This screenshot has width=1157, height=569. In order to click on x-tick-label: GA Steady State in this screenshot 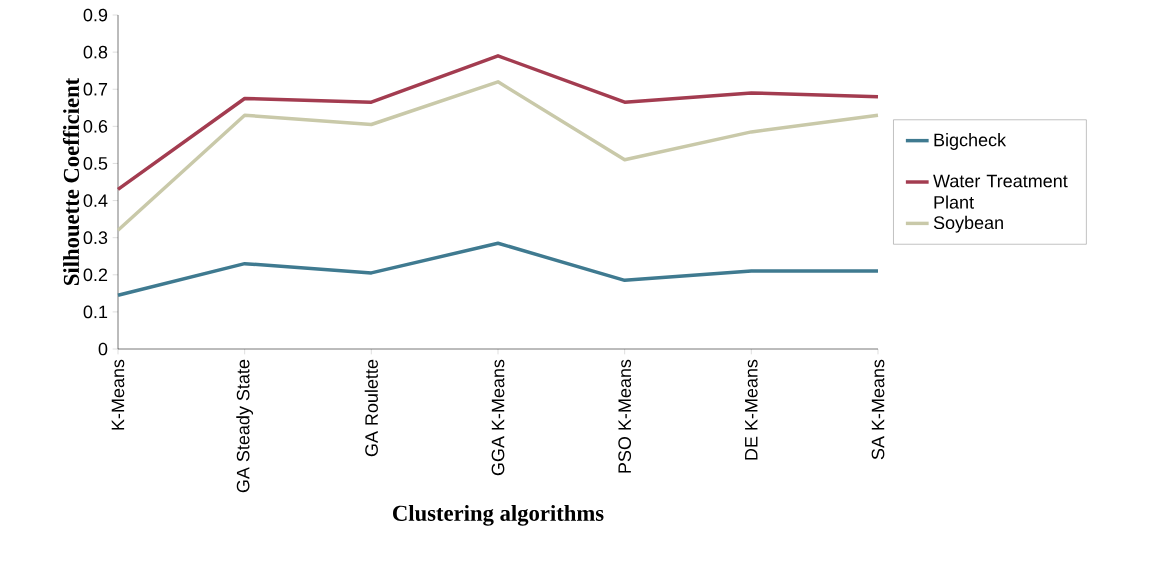, I will do `click(245, 426)`.